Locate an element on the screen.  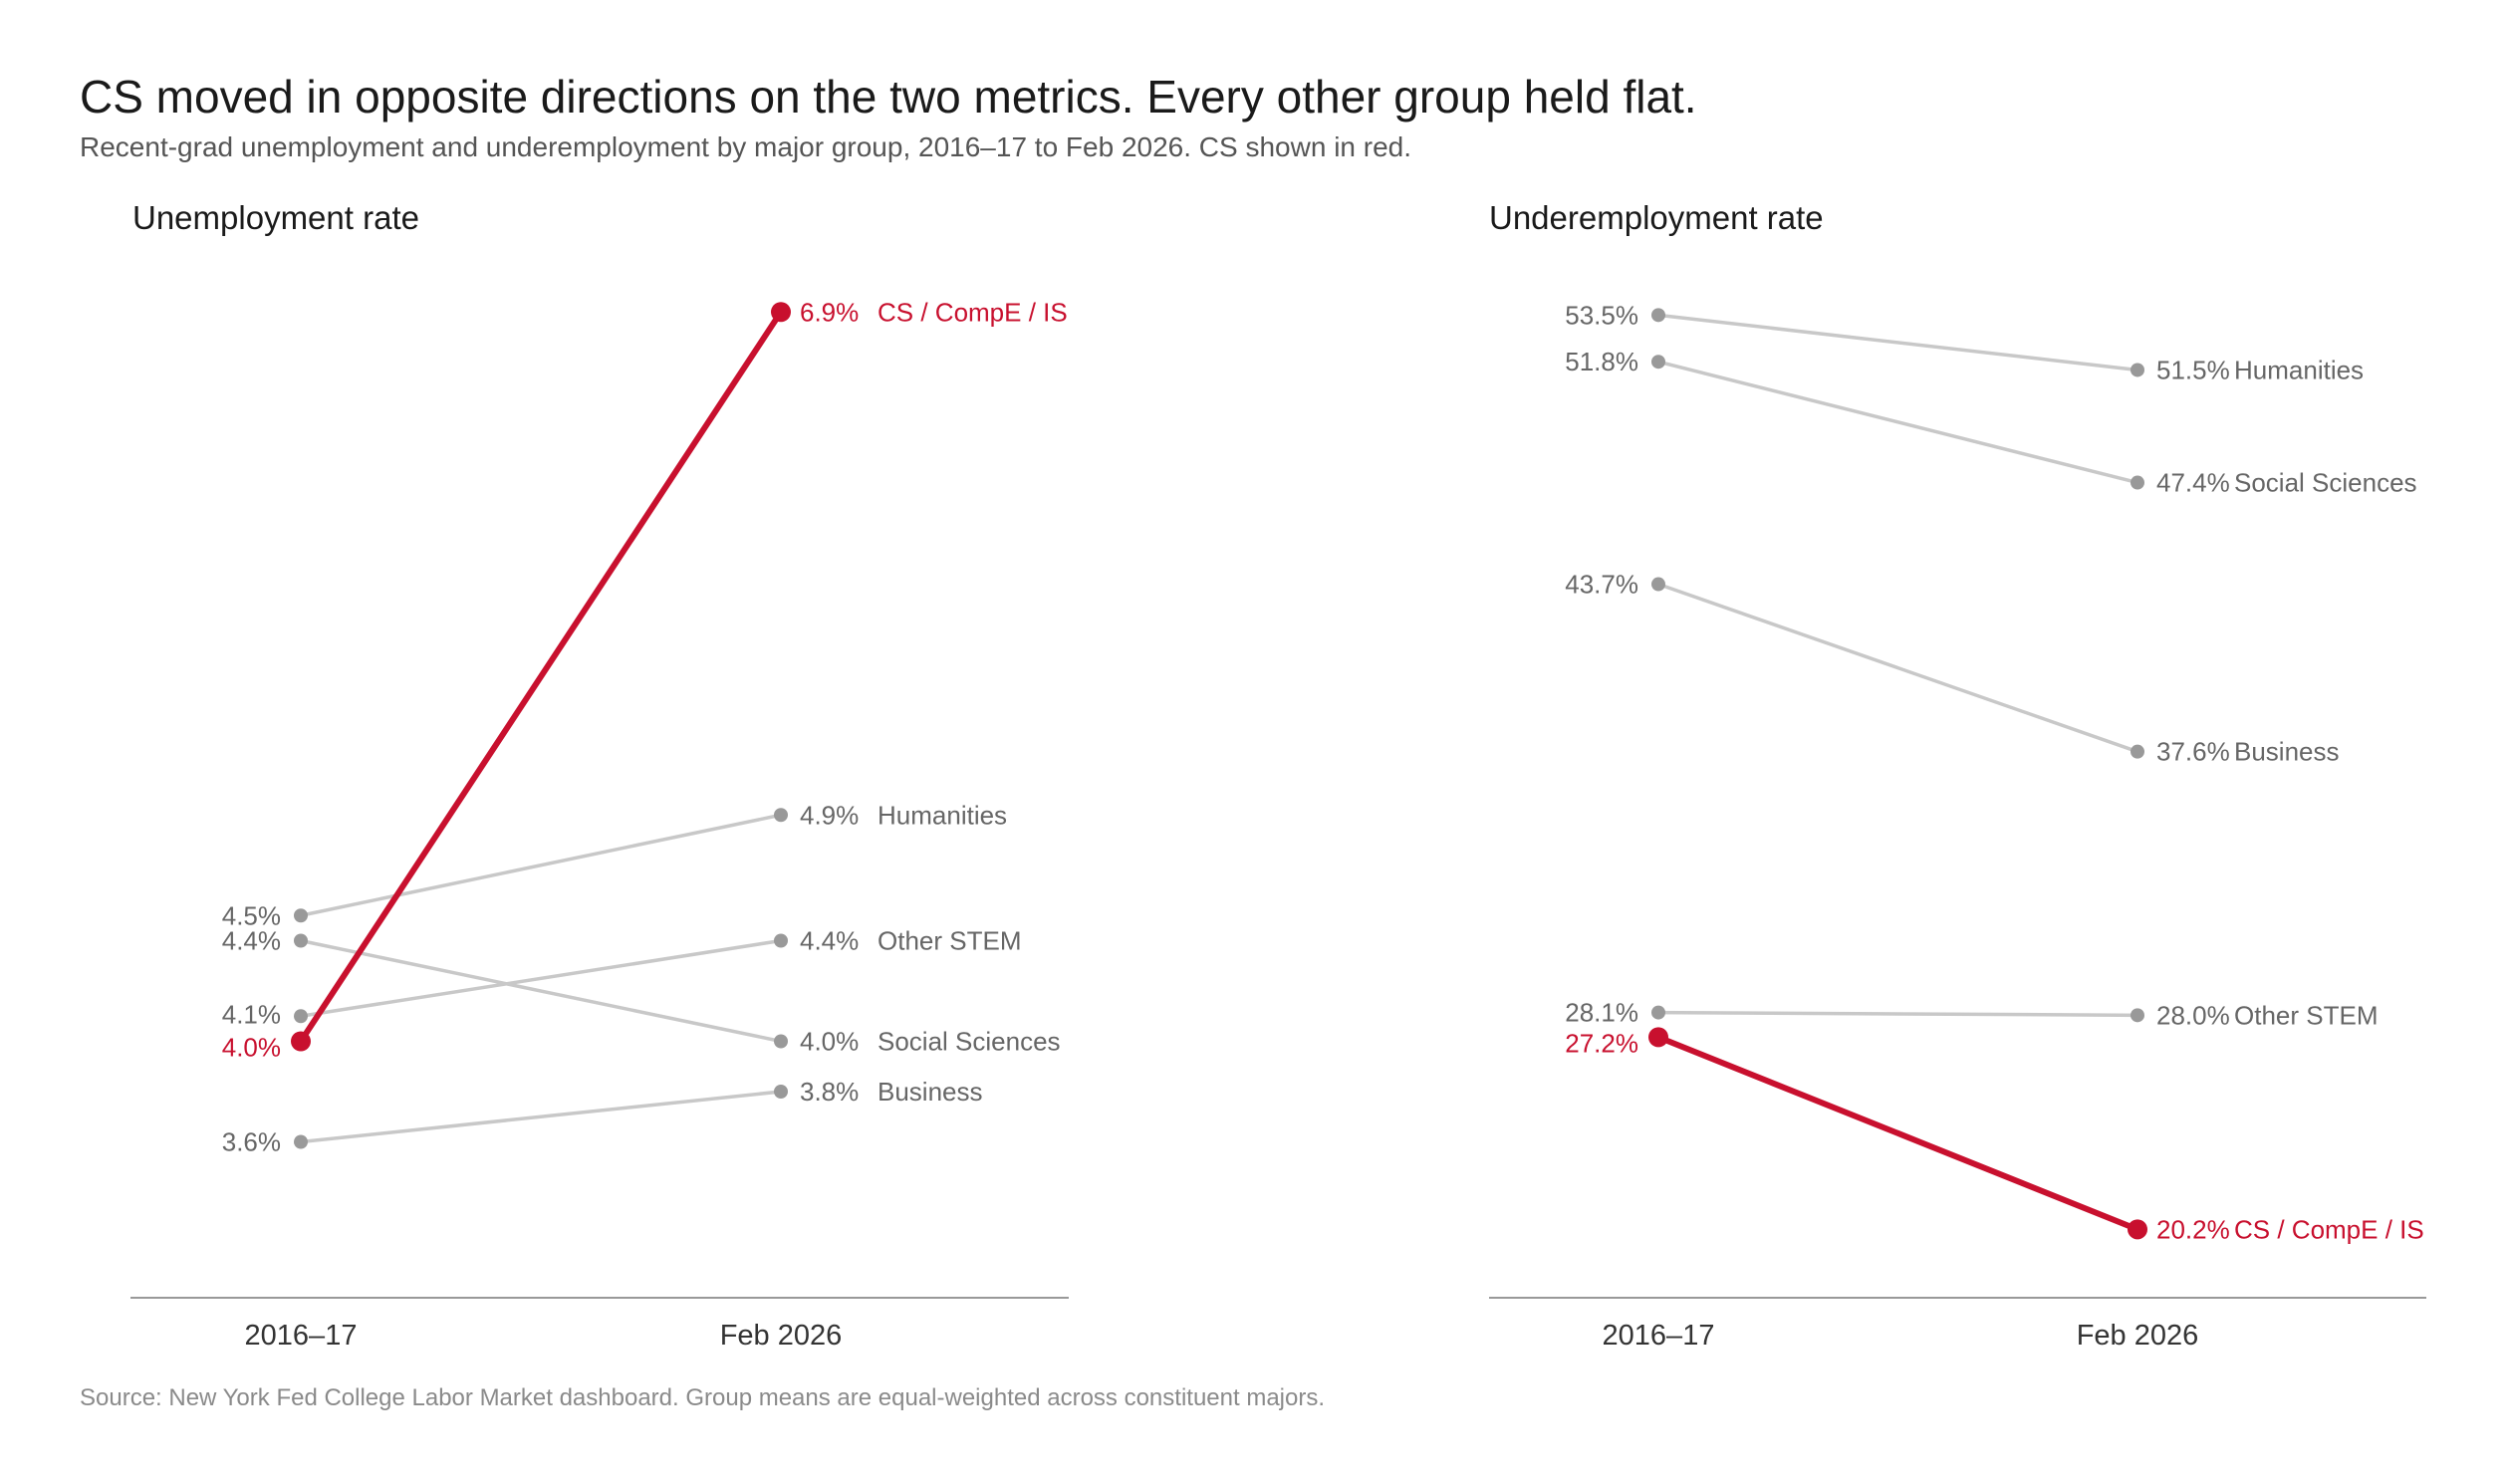
start-value-label: 4.5% is located at coordinates (251, 915).